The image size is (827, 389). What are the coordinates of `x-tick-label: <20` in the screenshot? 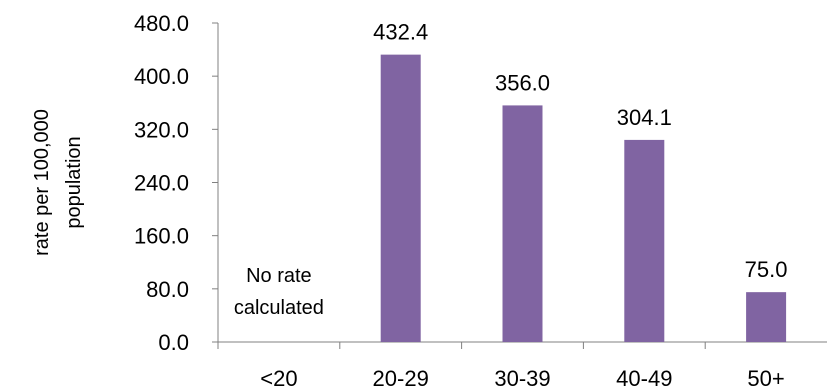 It's located at (278, 377).